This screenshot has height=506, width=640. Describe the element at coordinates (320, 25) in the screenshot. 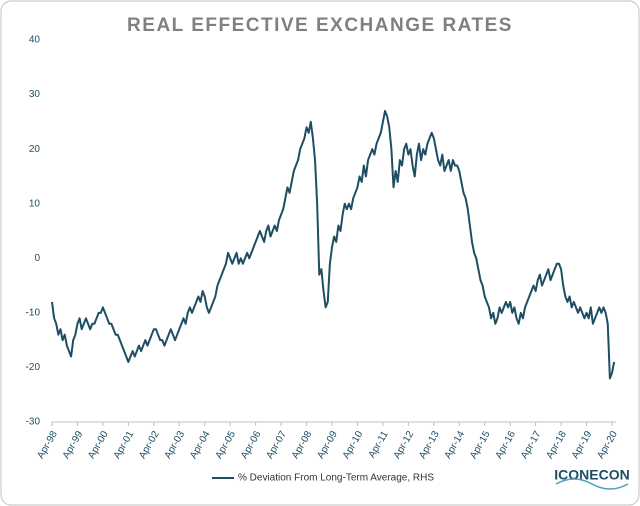

I see `chart-title: REAL EFFECTIVE EXCHANGE RATES` at that location.